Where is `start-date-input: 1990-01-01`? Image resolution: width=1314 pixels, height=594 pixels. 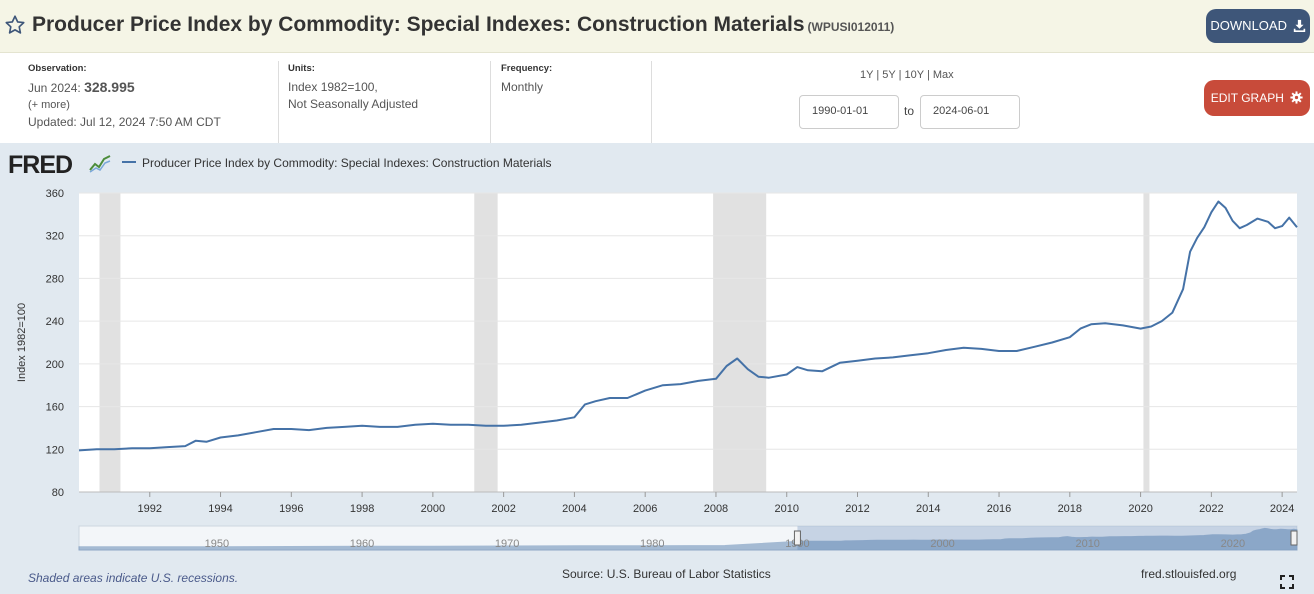
start-date-input: 1990-01-01 is located at coordinates (849, 112).